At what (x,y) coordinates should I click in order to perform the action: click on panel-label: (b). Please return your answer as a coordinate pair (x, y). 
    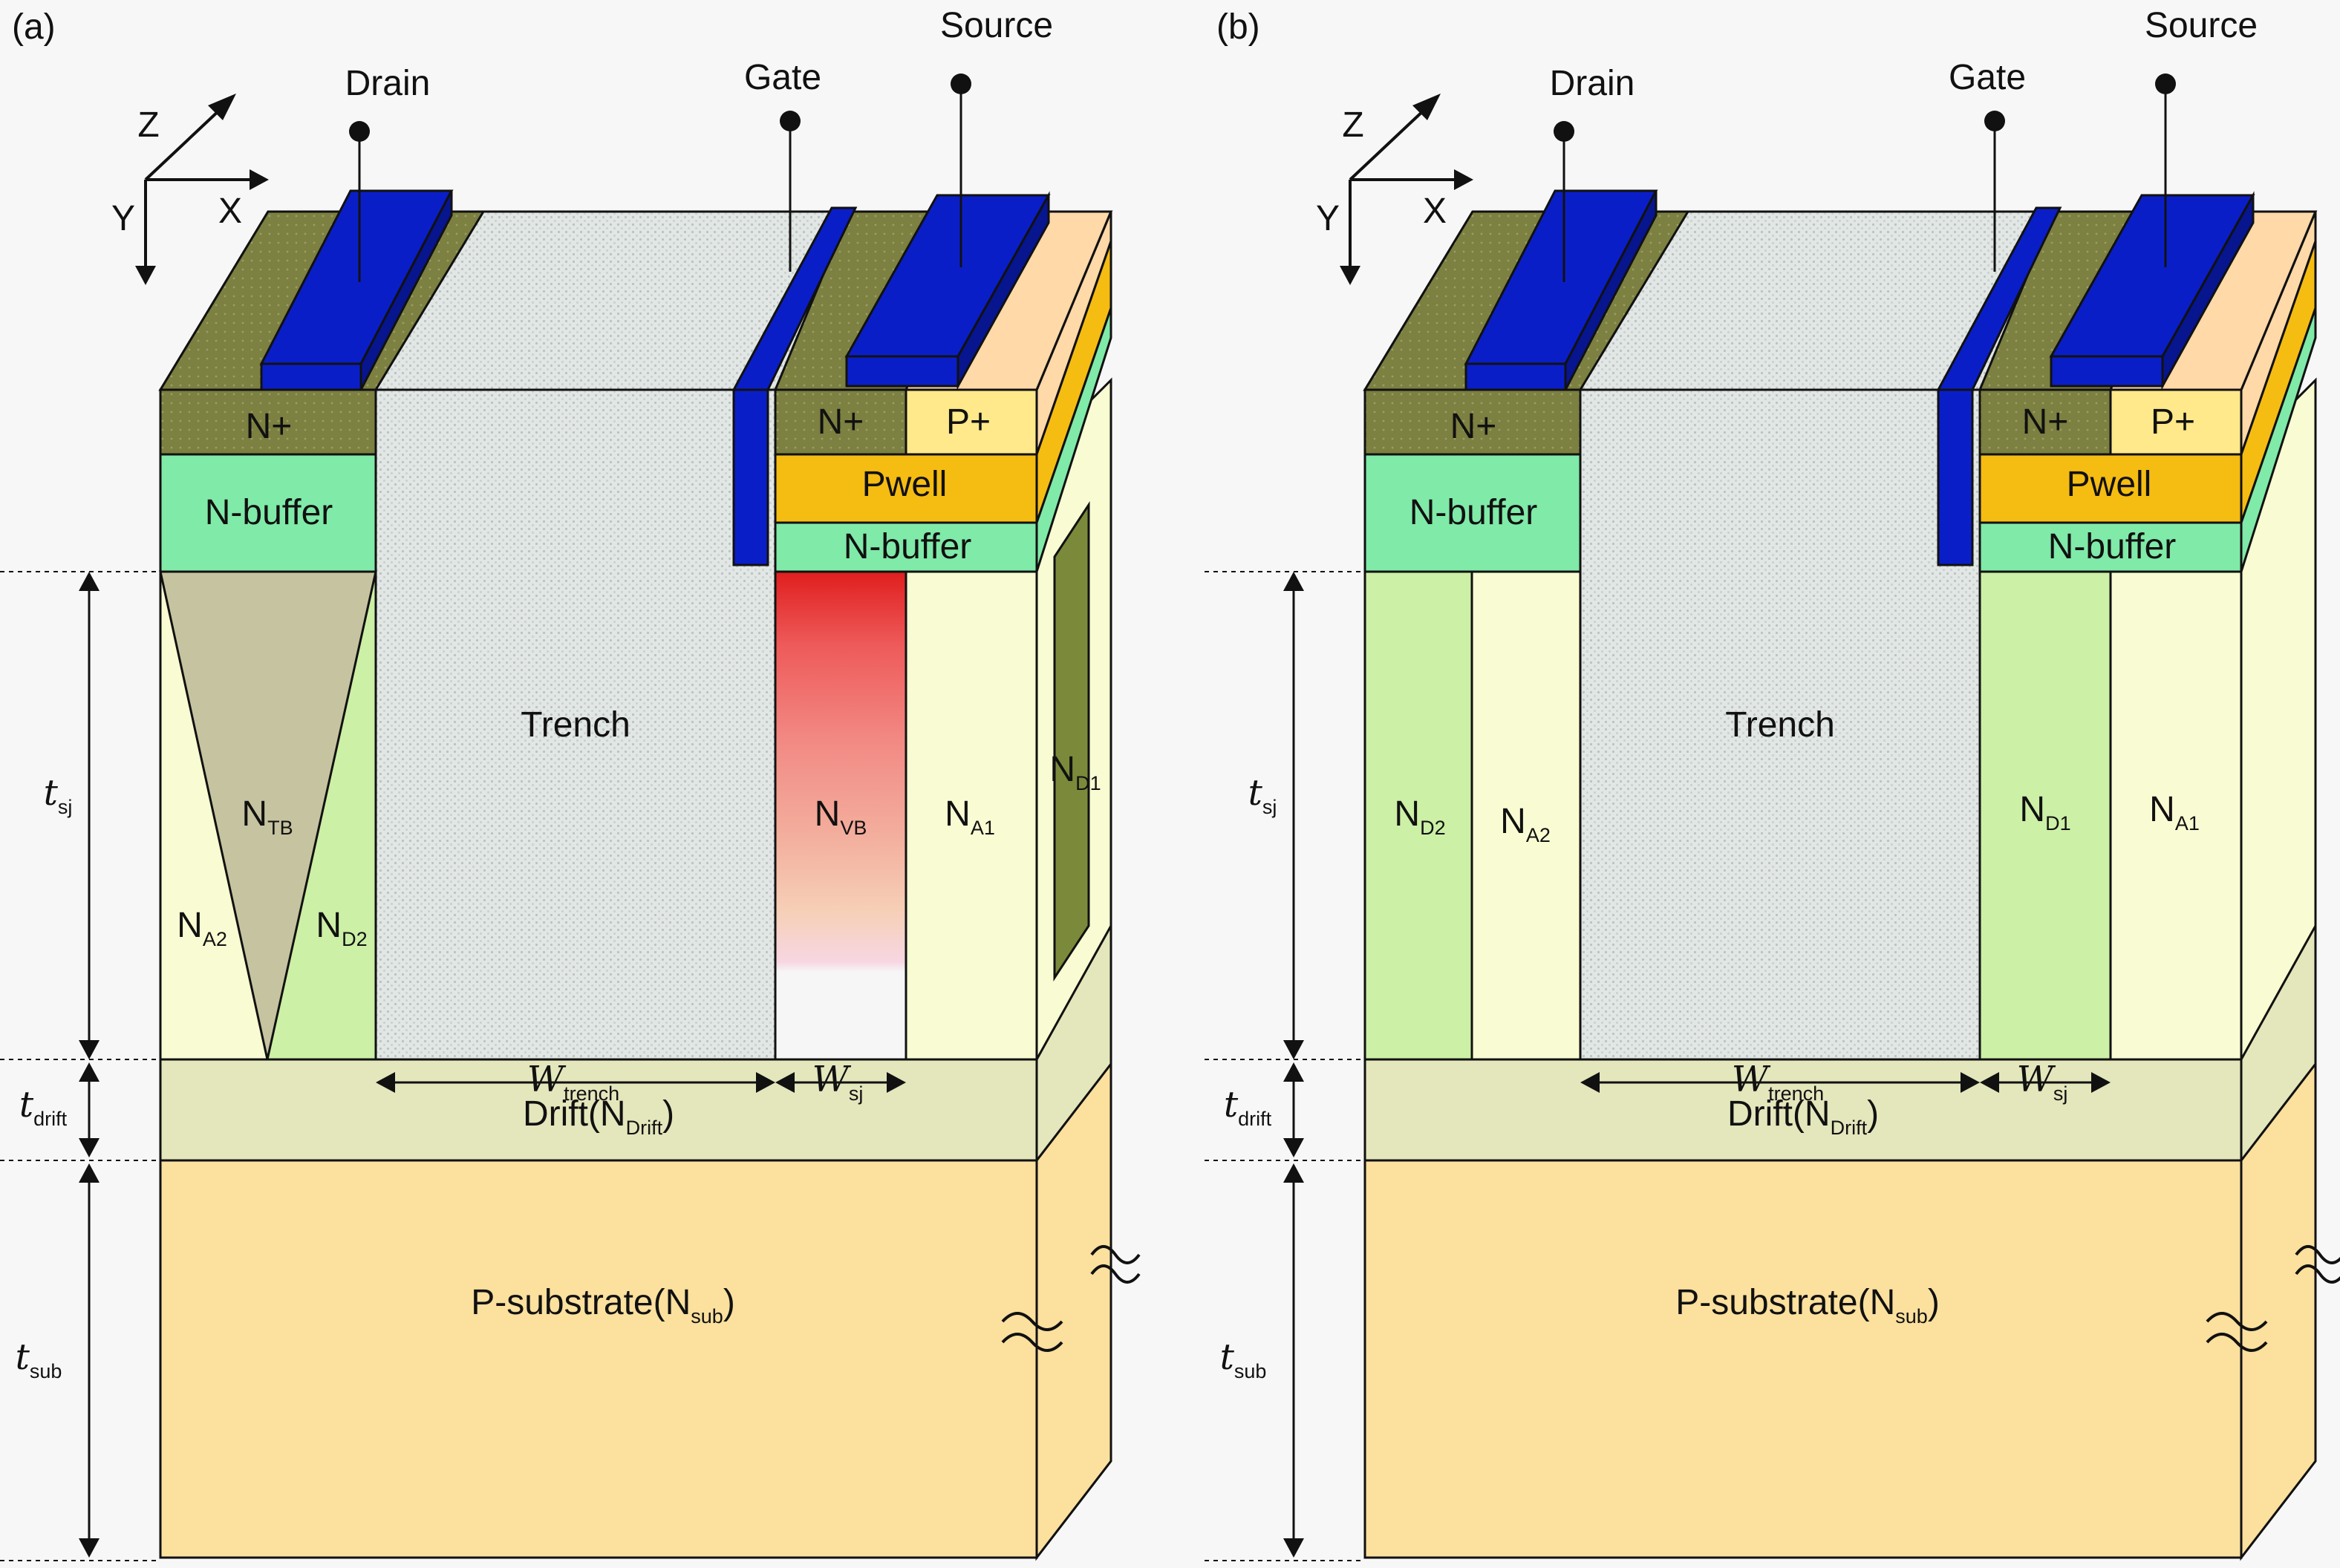
    Looking at the image, I should click on (1238, 27).